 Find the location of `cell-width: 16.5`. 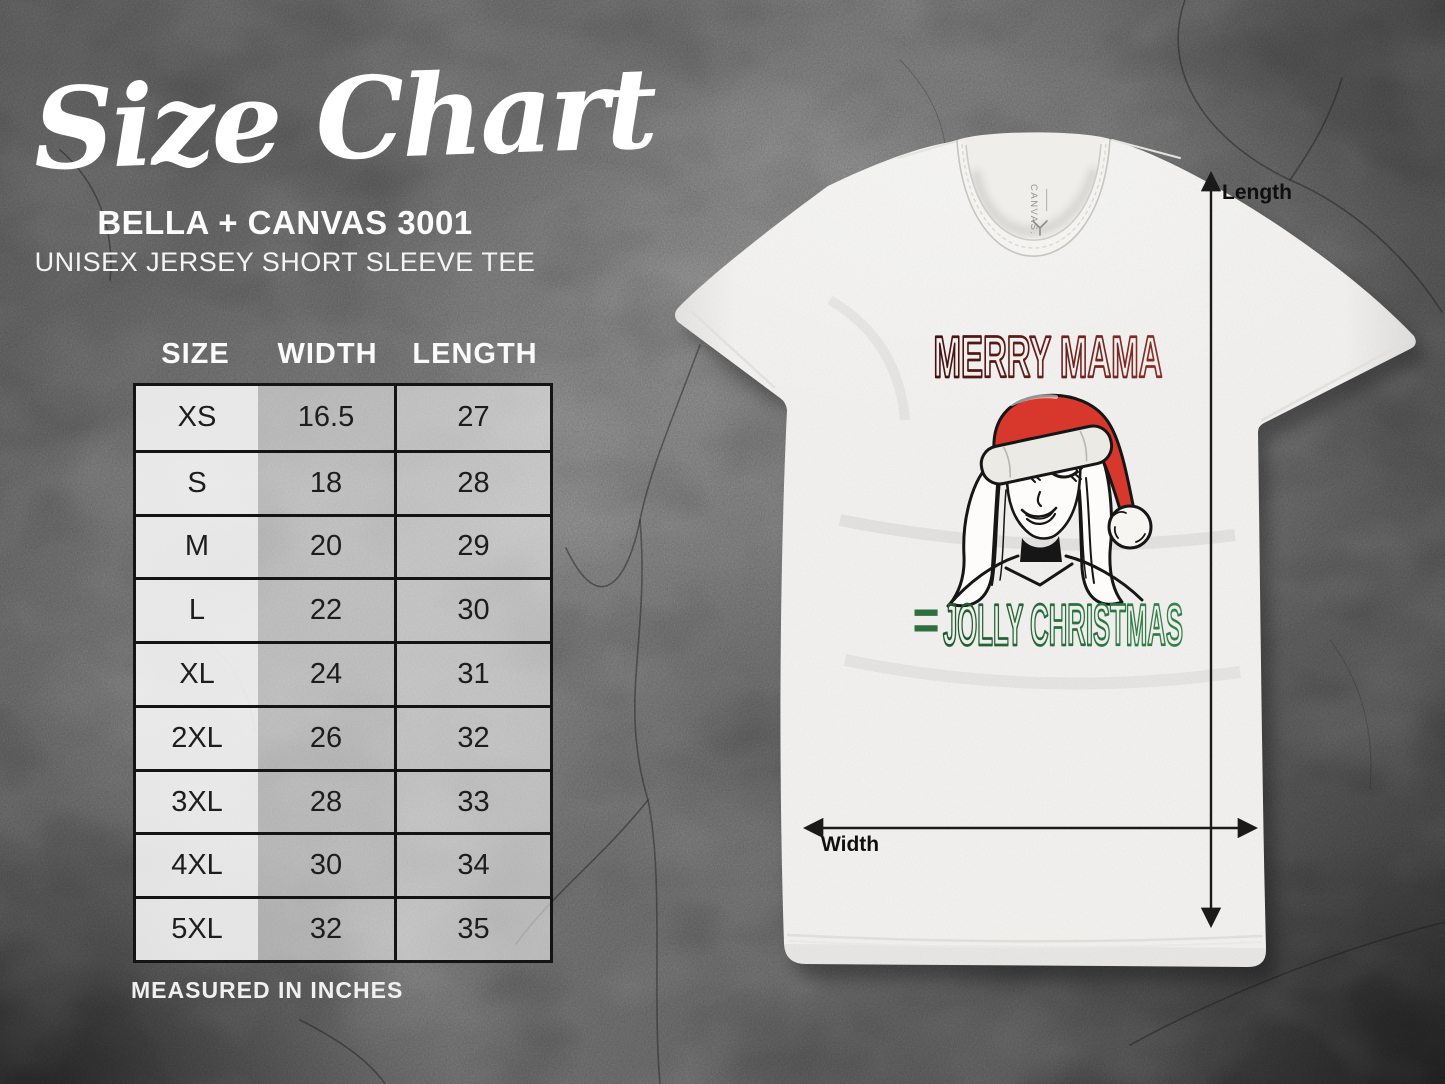

cell-width: 16.5 is located at coordinates (326, 418).